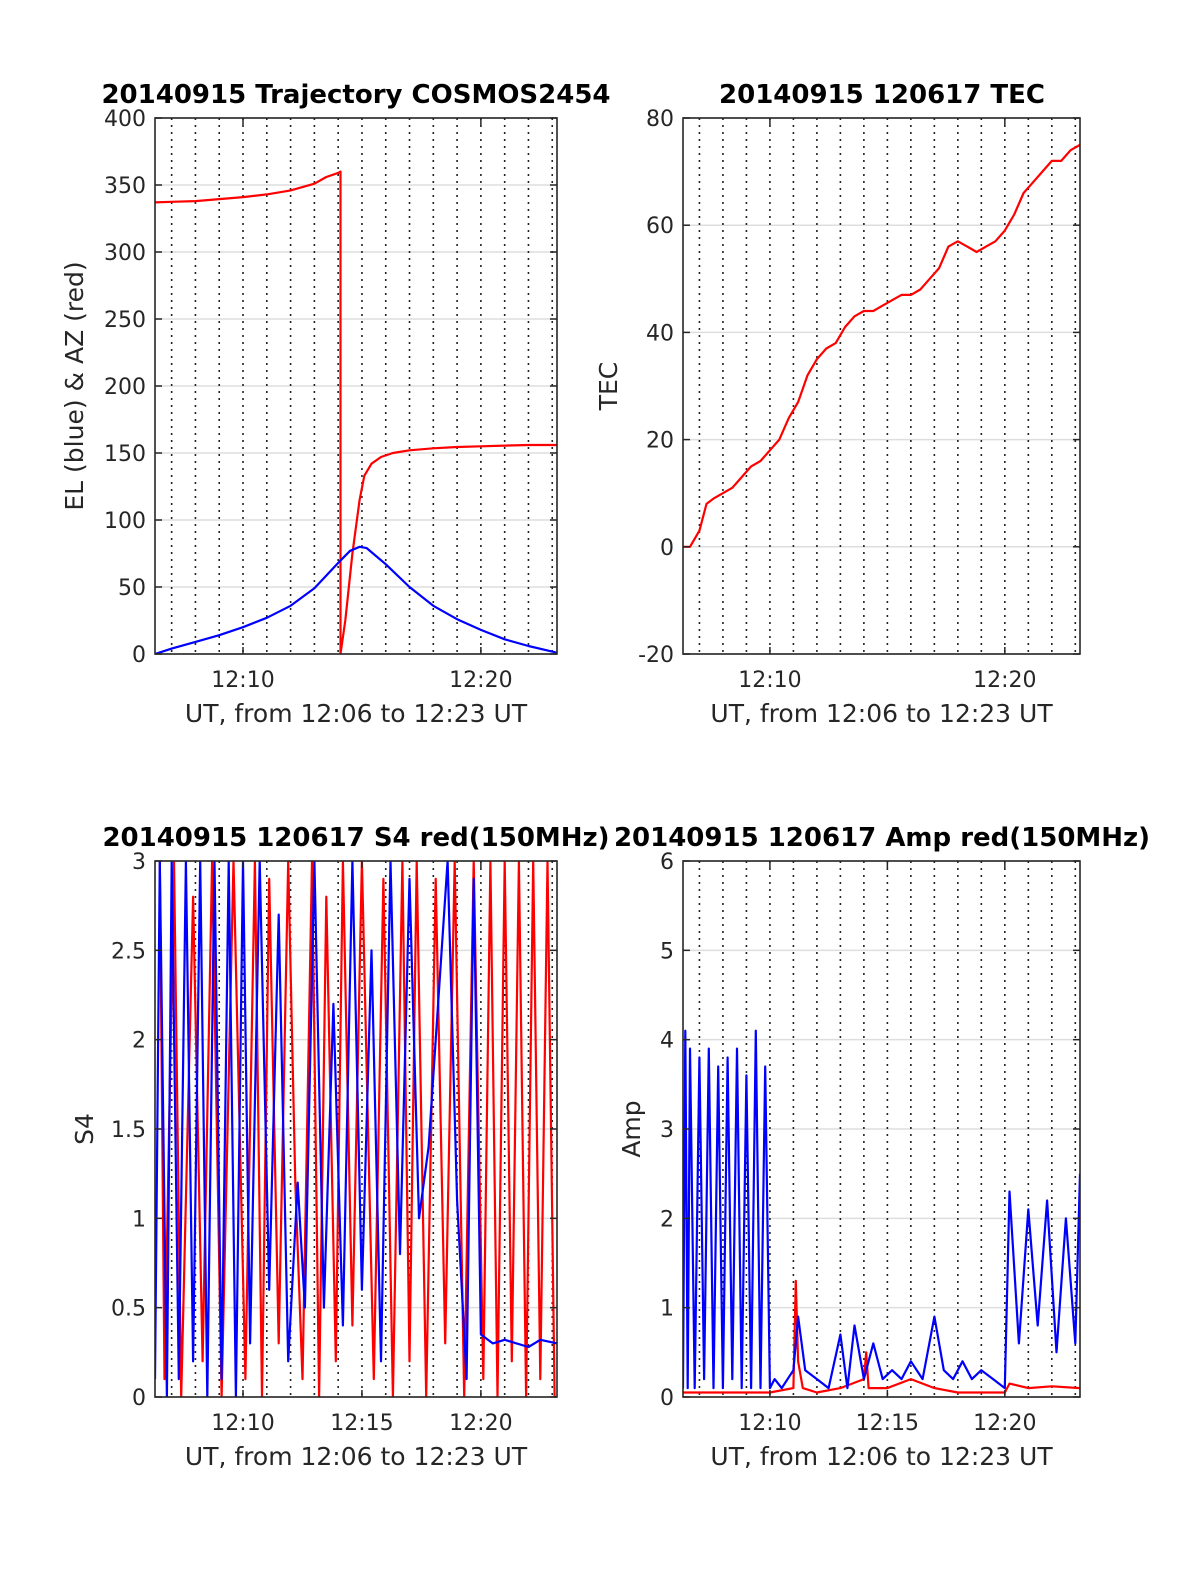 The width and height of the screenshot is (1200, 1575). What do you see at coordinates (667, 862) in the screenshot?
I see `y-tick-label: 6` at bounding box center [667, 862].